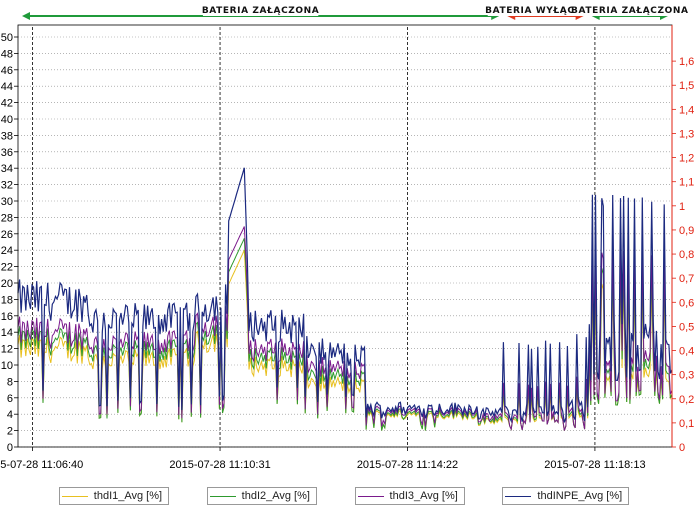 The height and width of the screenshot is (512, 700). Describe the element at coordinates (686, 376) in the screenshot. I see `right-tick-label: 0,3` at that location.